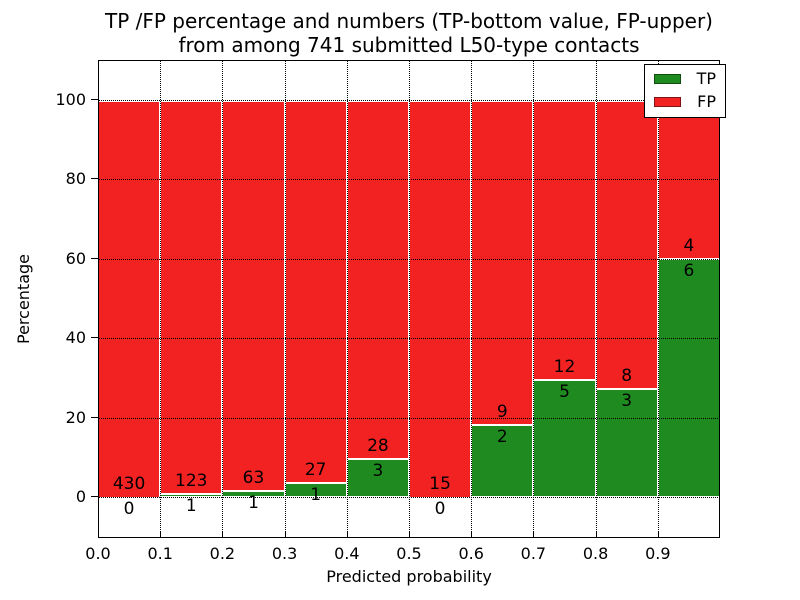 This screenshot has height=600, width=800. I want to click on legend-entry-fp: FP, so click(685, 102).